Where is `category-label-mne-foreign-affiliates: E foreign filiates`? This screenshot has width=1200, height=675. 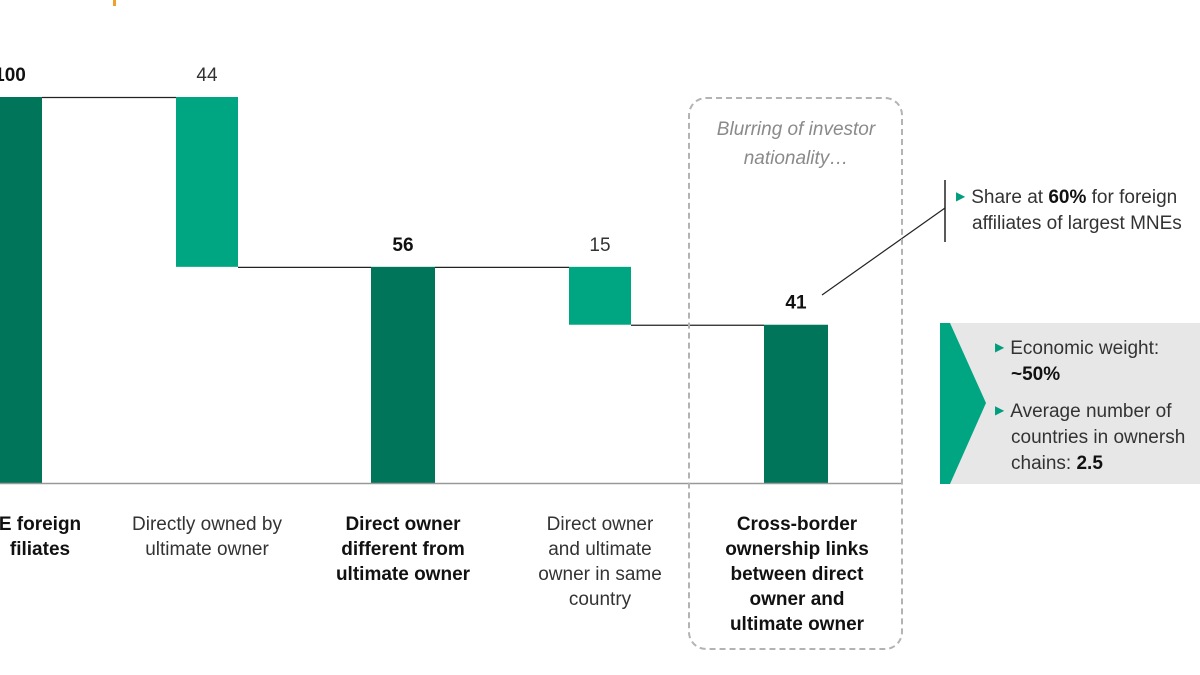 category-label-mne-foreign-affiliates: E foreign filiates is located at coordinates (41, 537).